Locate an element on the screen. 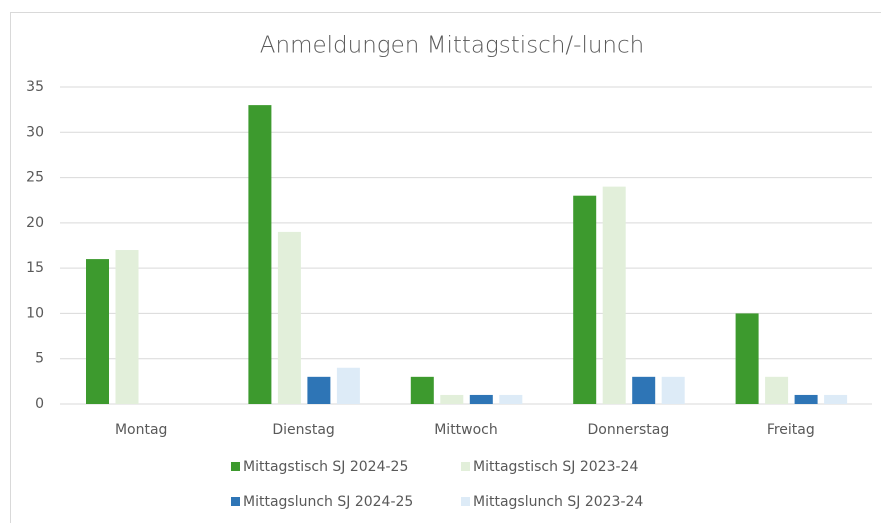 The width and height of the screenshot is (881, 523). y-tick-label: 15 is located at coordinates (35, 268).